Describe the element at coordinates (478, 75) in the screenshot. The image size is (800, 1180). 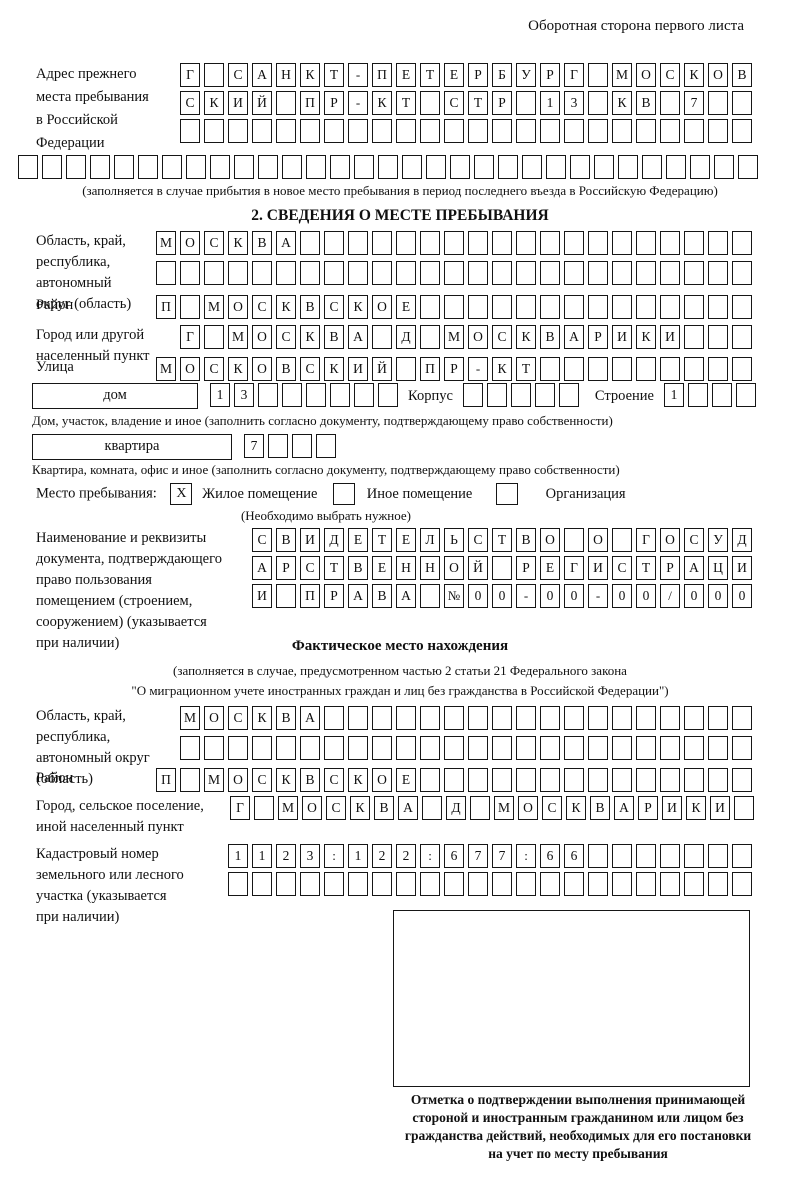
I see `char-cell: Р` at that location.